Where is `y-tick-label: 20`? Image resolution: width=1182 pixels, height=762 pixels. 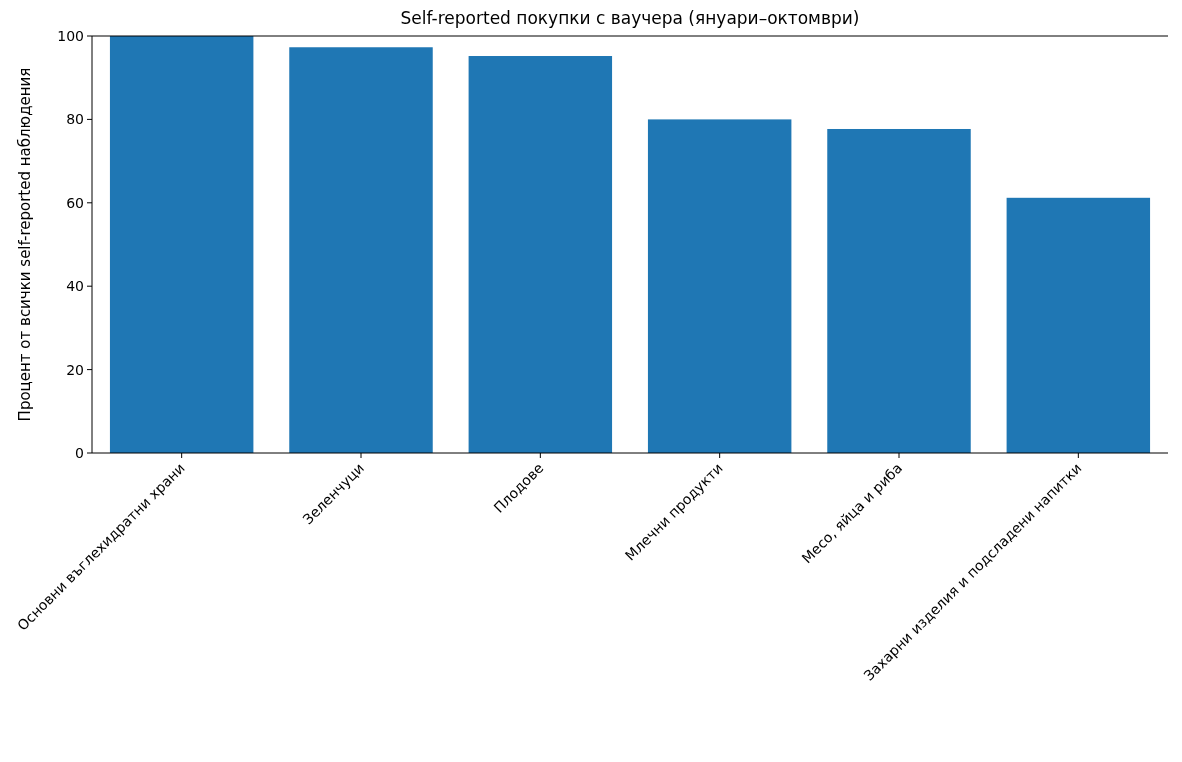 y-tick-label: 20 is located at coordinates (75, 369).